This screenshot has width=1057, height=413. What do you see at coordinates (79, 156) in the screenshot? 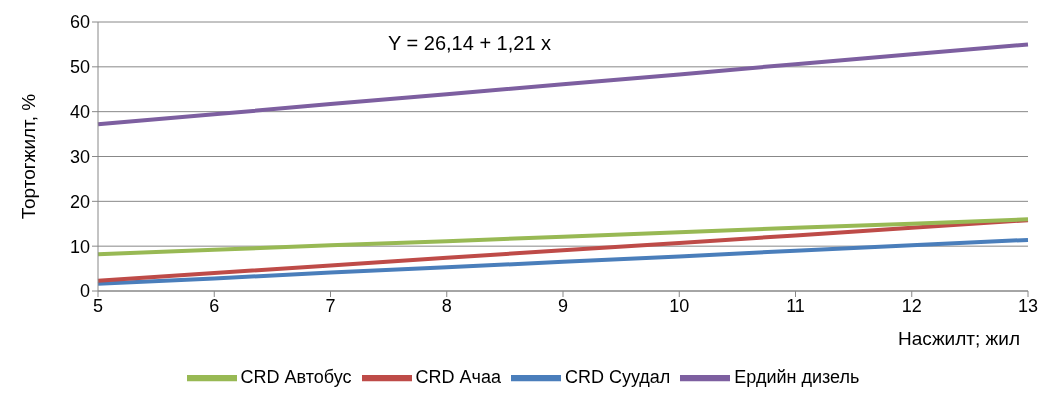
I see `y-tick-label: 30` at bounding box center [79, 156].